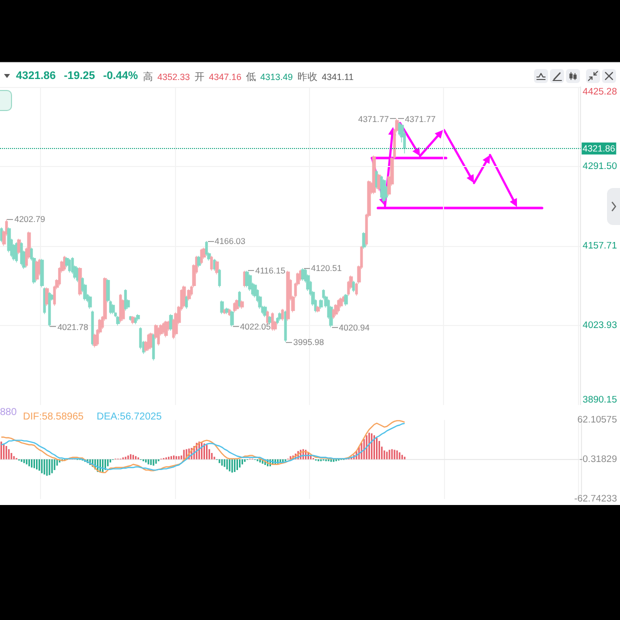 The image size is (620, 620). I want to click on annotation: 4022.05, so click(256, 327).